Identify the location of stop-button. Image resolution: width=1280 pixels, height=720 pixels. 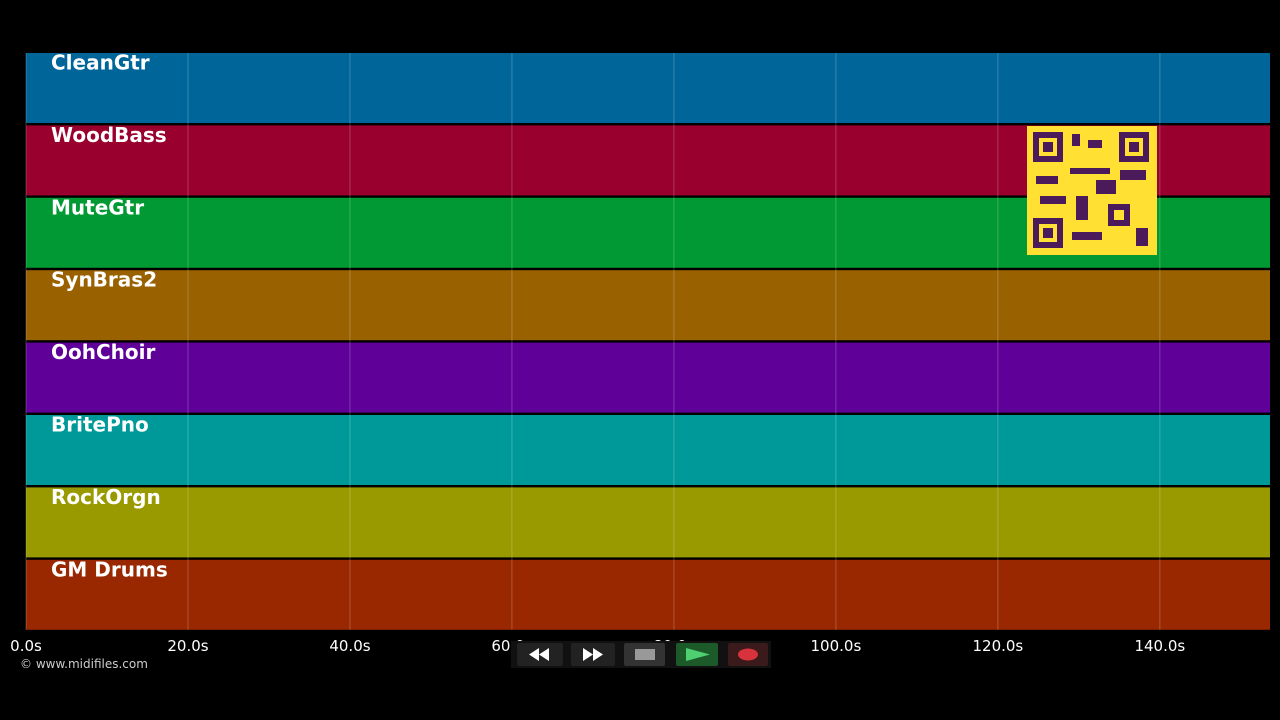
(644, 654).